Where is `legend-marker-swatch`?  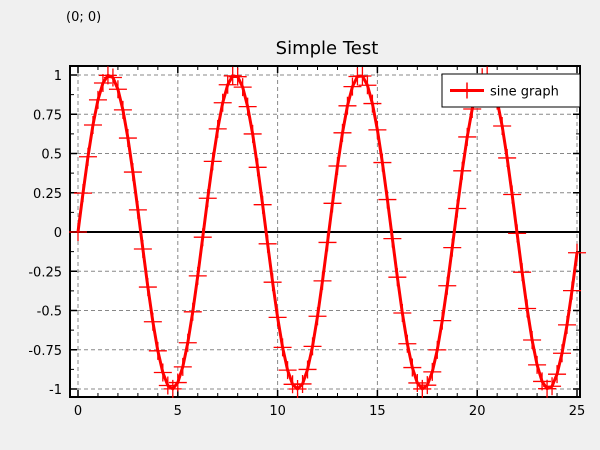
legend-marker-swatch is located at coordinates (467, 90).